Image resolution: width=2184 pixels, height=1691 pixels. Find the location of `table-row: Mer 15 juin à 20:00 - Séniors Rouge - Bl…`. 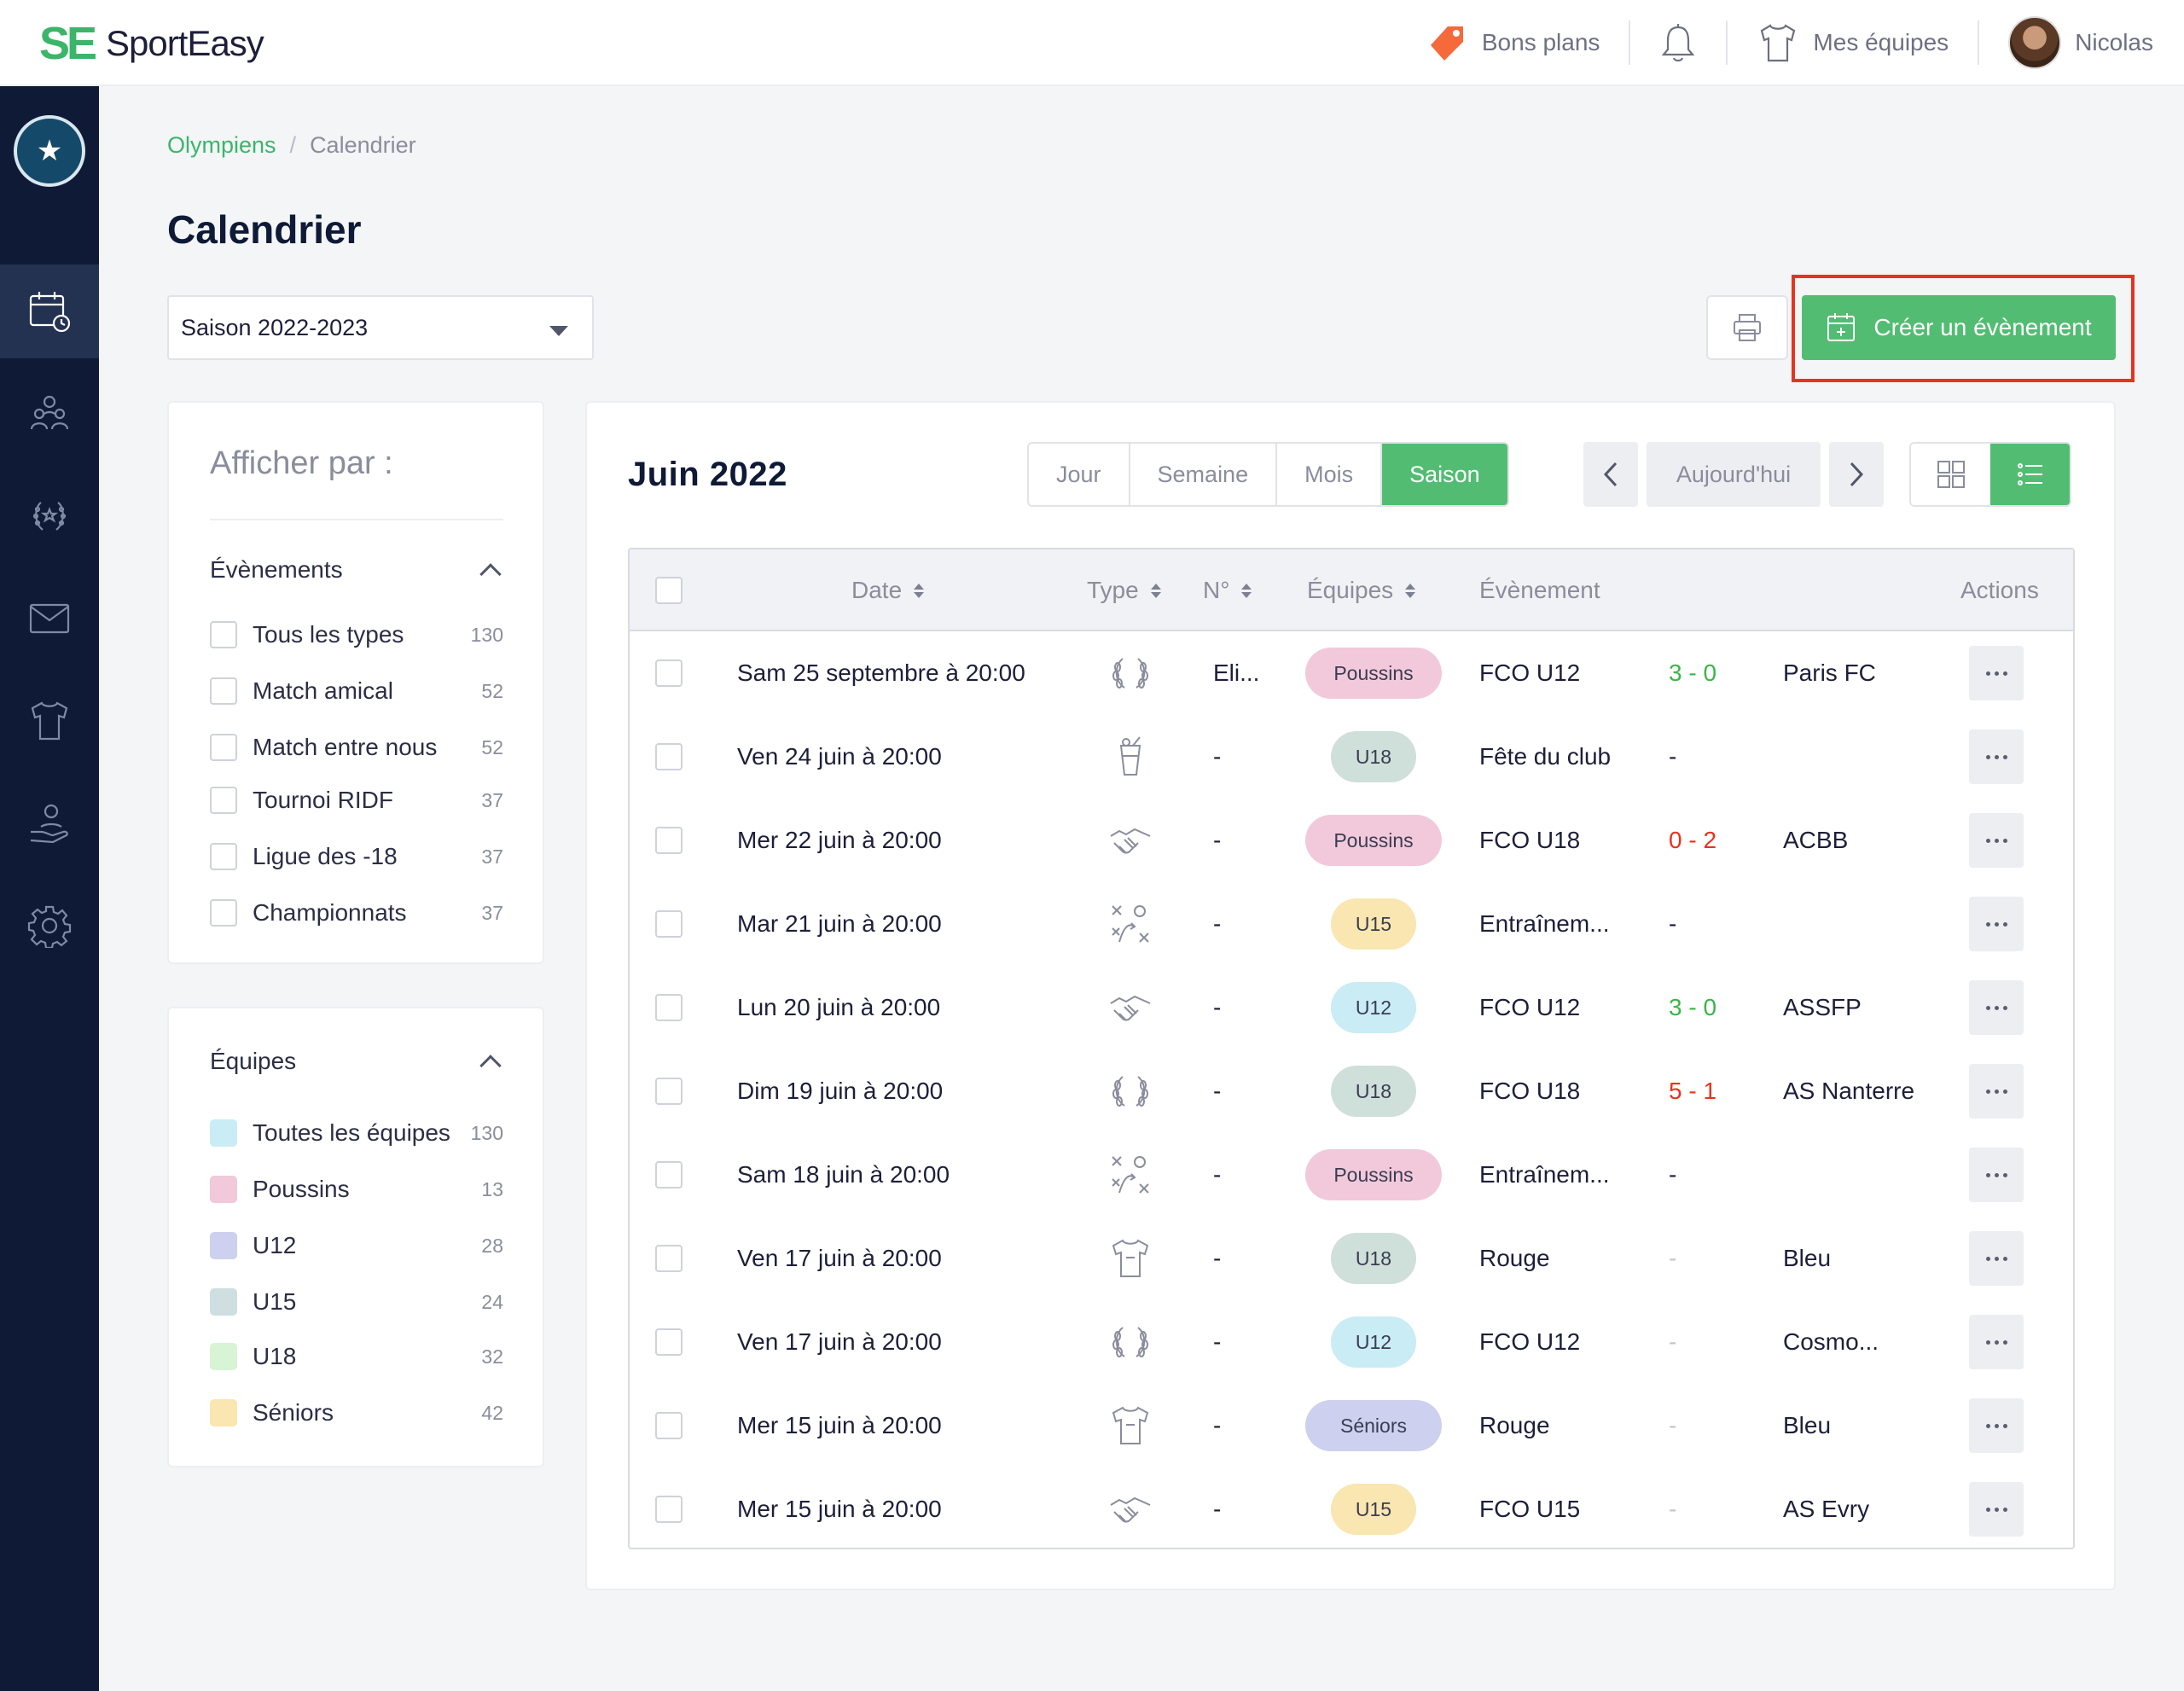

table-row: Mer 15 juin à 20:00 - Séniors Rouge - Bl… is located at coordinates (1352, 1425).